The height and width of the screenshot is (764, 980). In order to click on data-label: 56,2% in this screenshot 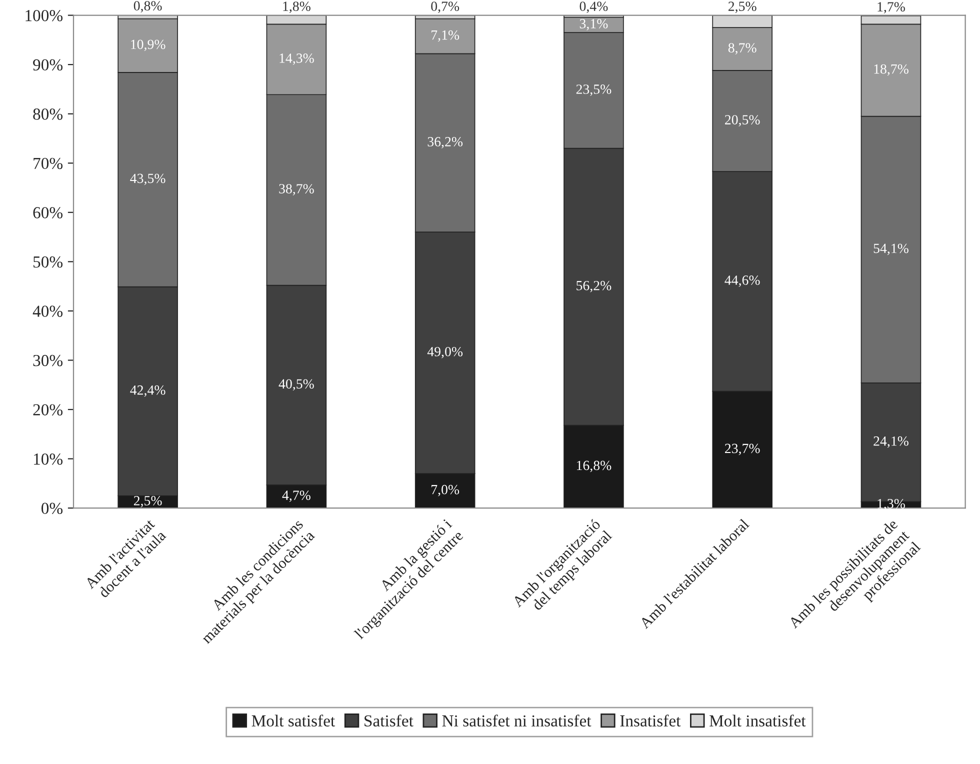, I will do `click(594, 286)`.